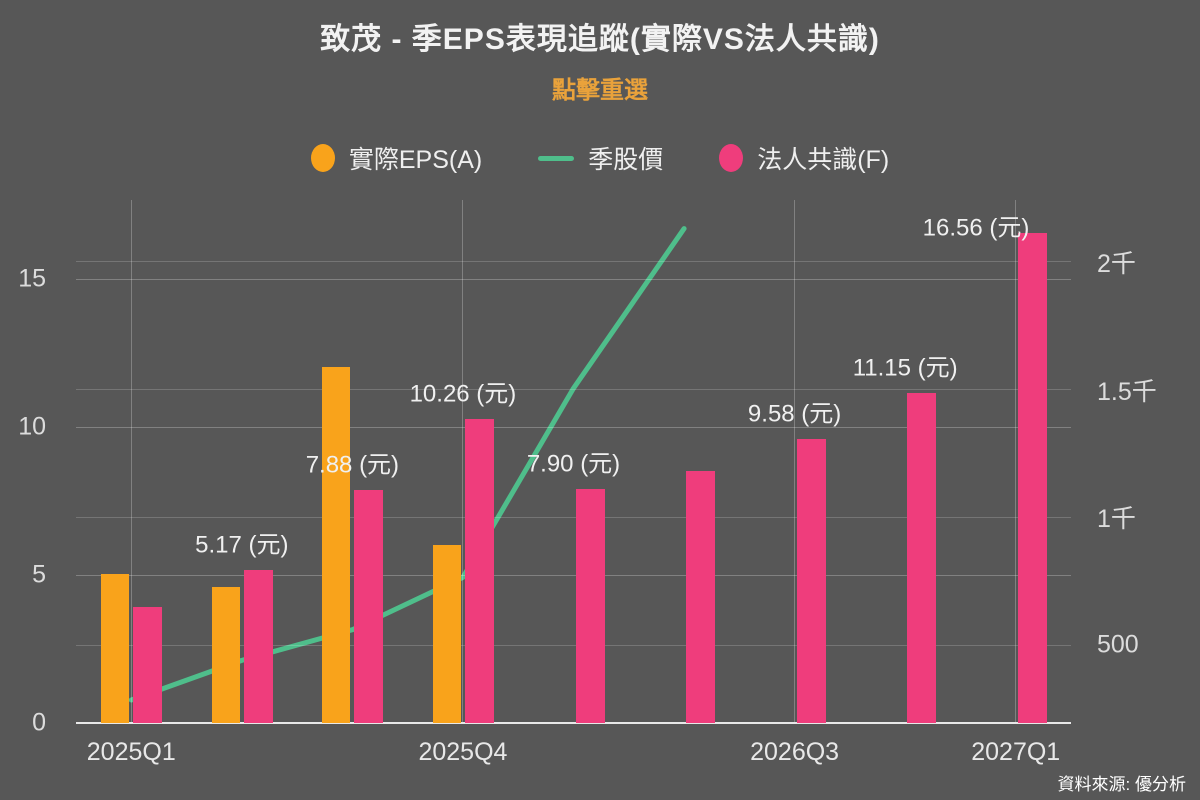 Image resolution: width=1200 pixels, height=800 pixels. What do you see at coordinates (976, 228) in the screenshot?
I see `consensus-value-label: 16.56 (元)` at bounding box center [976, 228].